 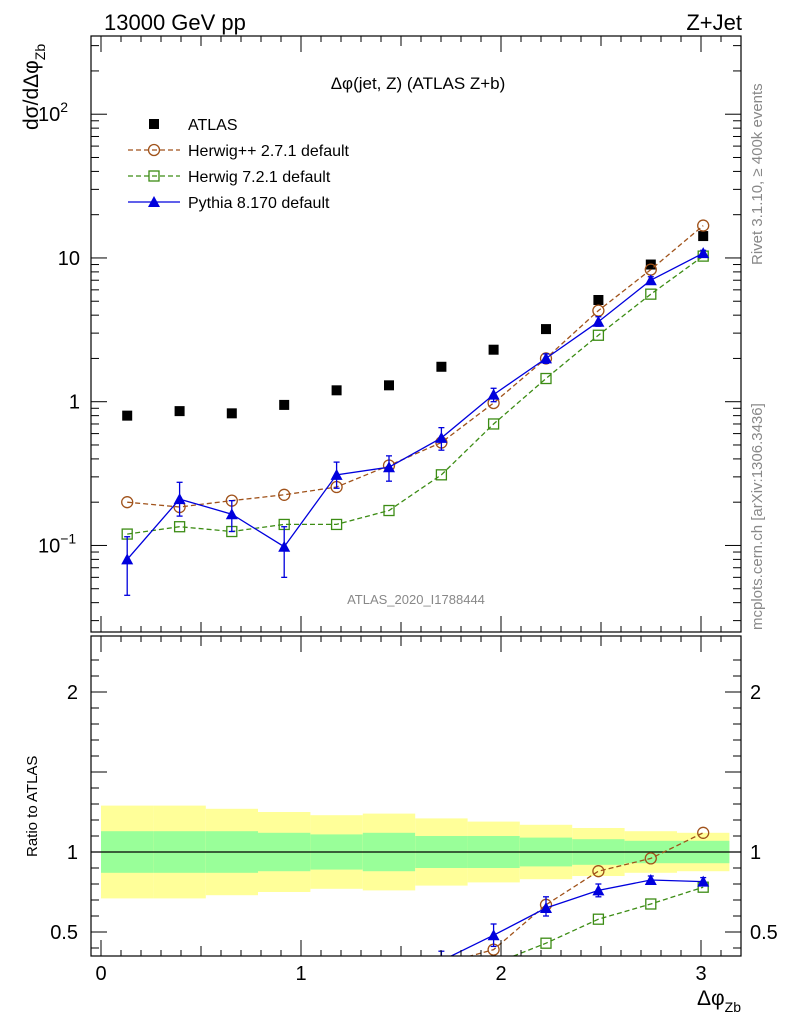 I want to click on main-y-tick-label: 10, so click(x=69, y=259).